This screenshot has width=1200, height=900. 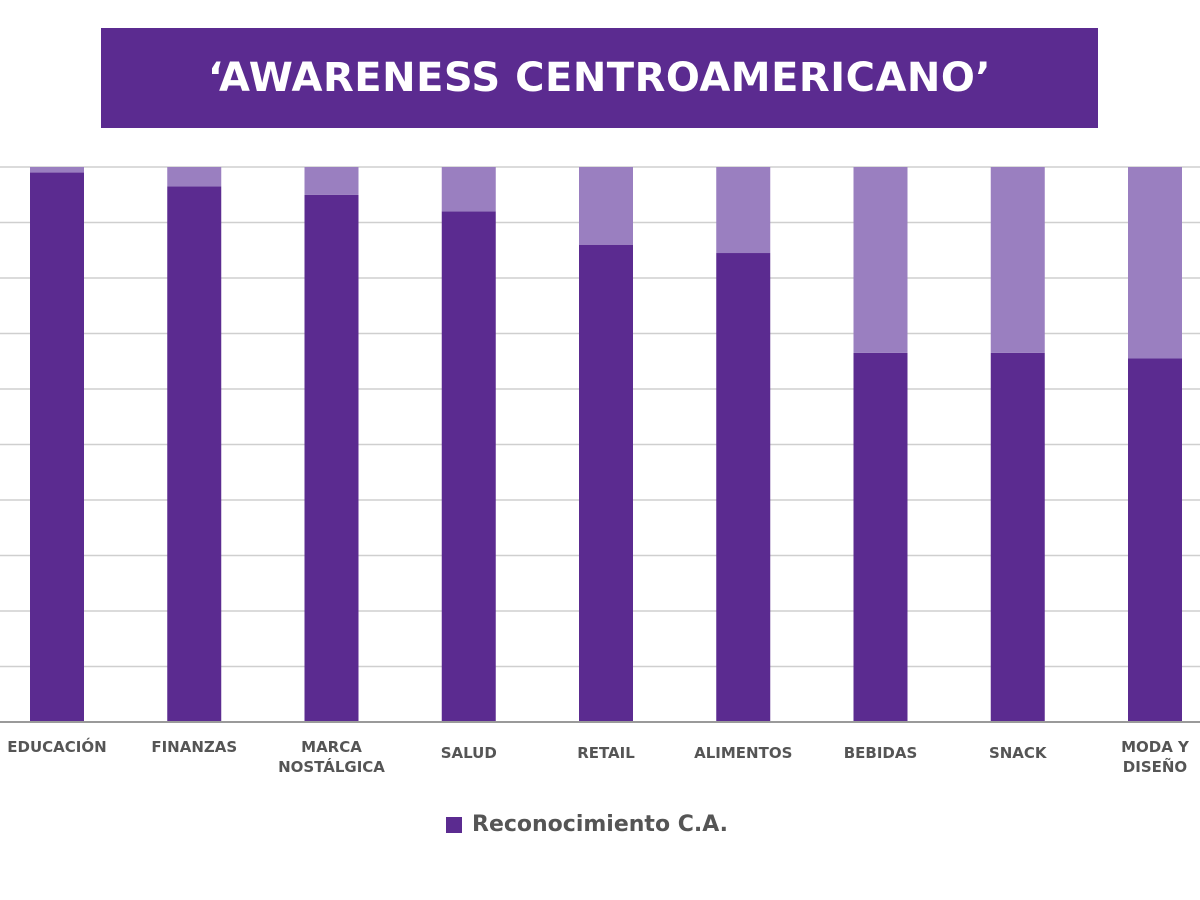 What do you see at coordinates (1155, 540) in the screenshot?
I see `bar-main-moda-y-diseno` at bounding box center [1155, 540].